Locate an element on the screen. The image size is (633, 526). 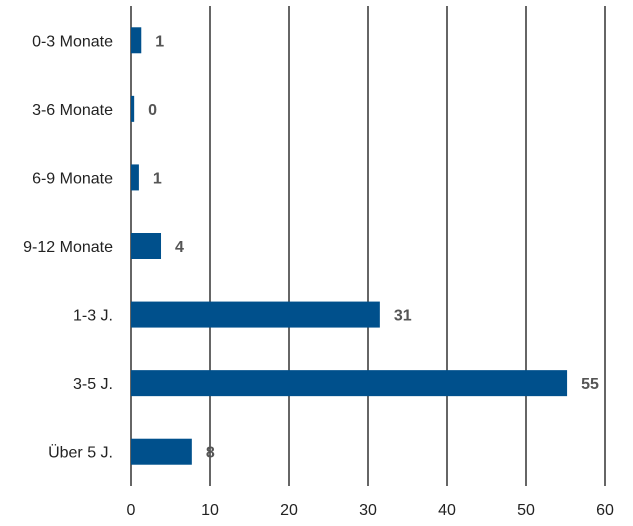
value-label: 4 is located at coordinates (179, 247).